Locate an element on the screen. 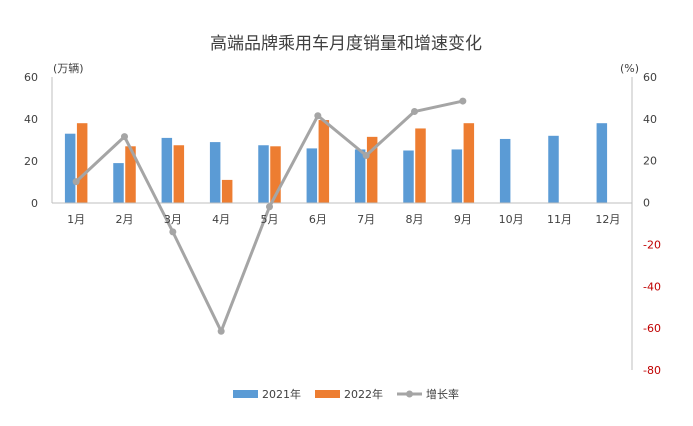 The height and width of the screenshot is (426, 693). legend-label: 2022年 is located at coordinates (363, 394).